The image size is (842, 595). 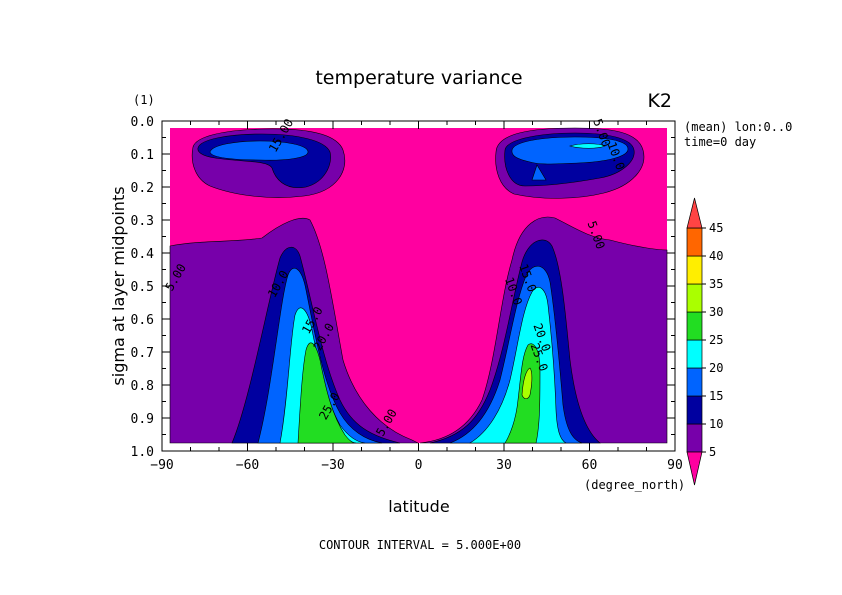 I want to click on level-20-fill-north-upper, so click(x=587, y=146).